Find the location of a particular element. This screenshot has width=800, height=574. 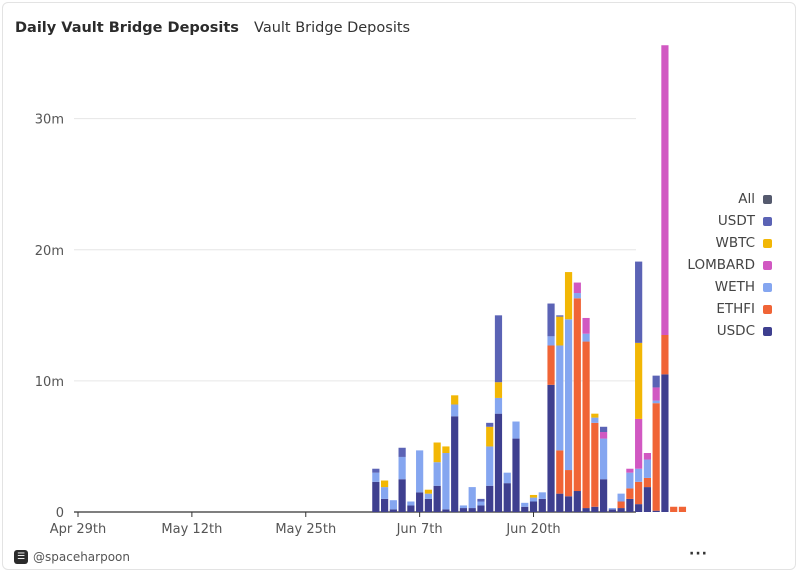

legend-label: LOMBARD is located at coordinates (721, 265).